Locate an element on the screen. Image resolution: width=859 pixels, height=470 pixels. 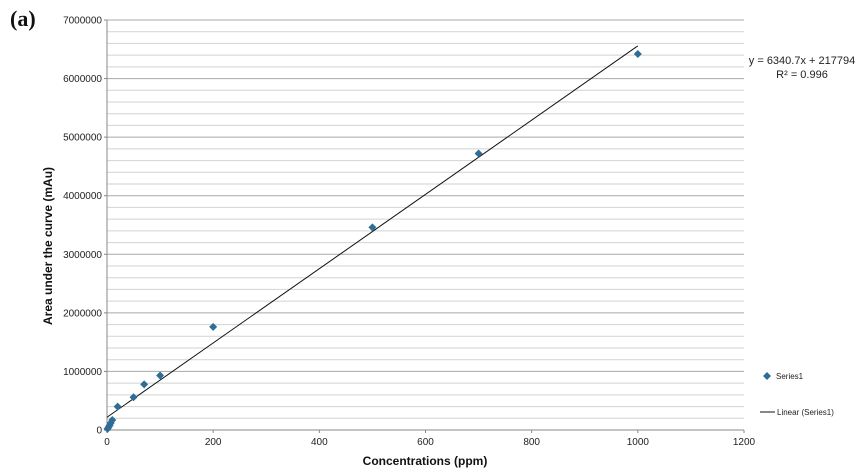
y-tick-label: 1000000 is located at coordinates (82, 372).